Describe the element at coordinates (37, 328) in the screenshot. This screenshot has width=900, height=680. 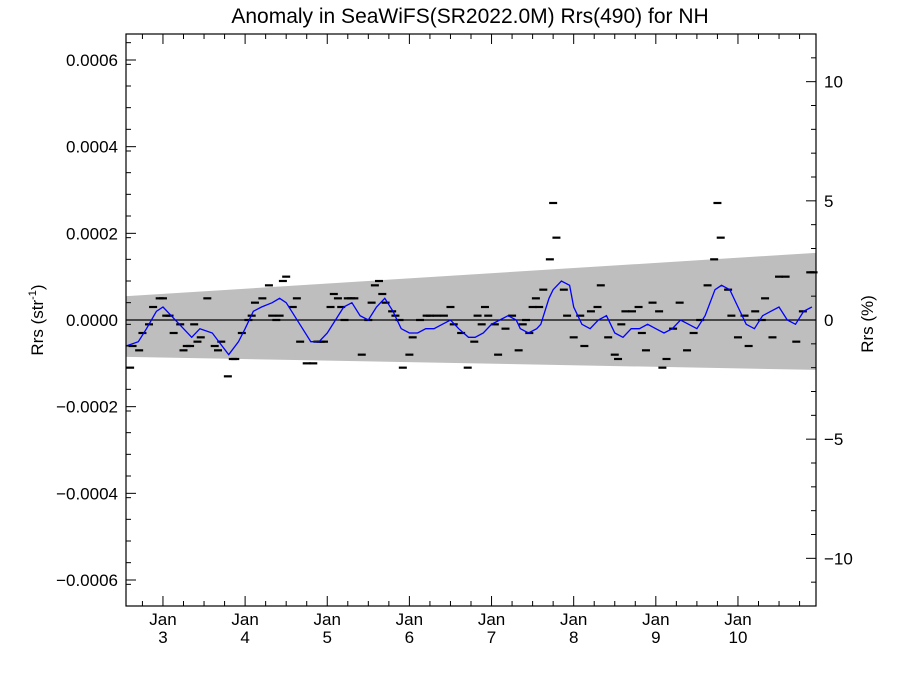
I see `y-axis-left-label-main: Rrs (str` at that location.